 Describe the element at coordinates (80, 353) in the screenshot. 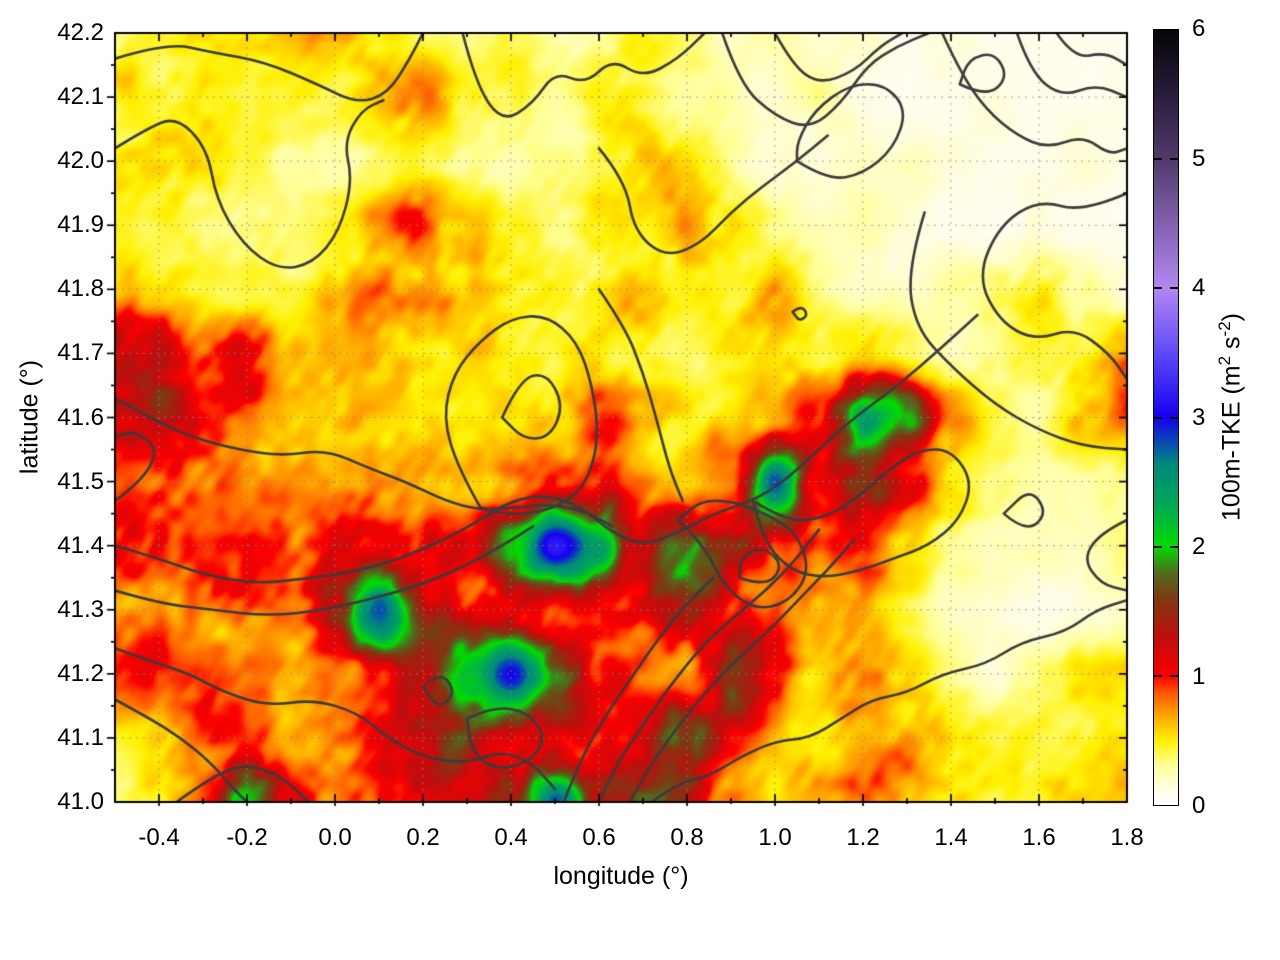

I see `y-tick-label: 41.7` at that location.